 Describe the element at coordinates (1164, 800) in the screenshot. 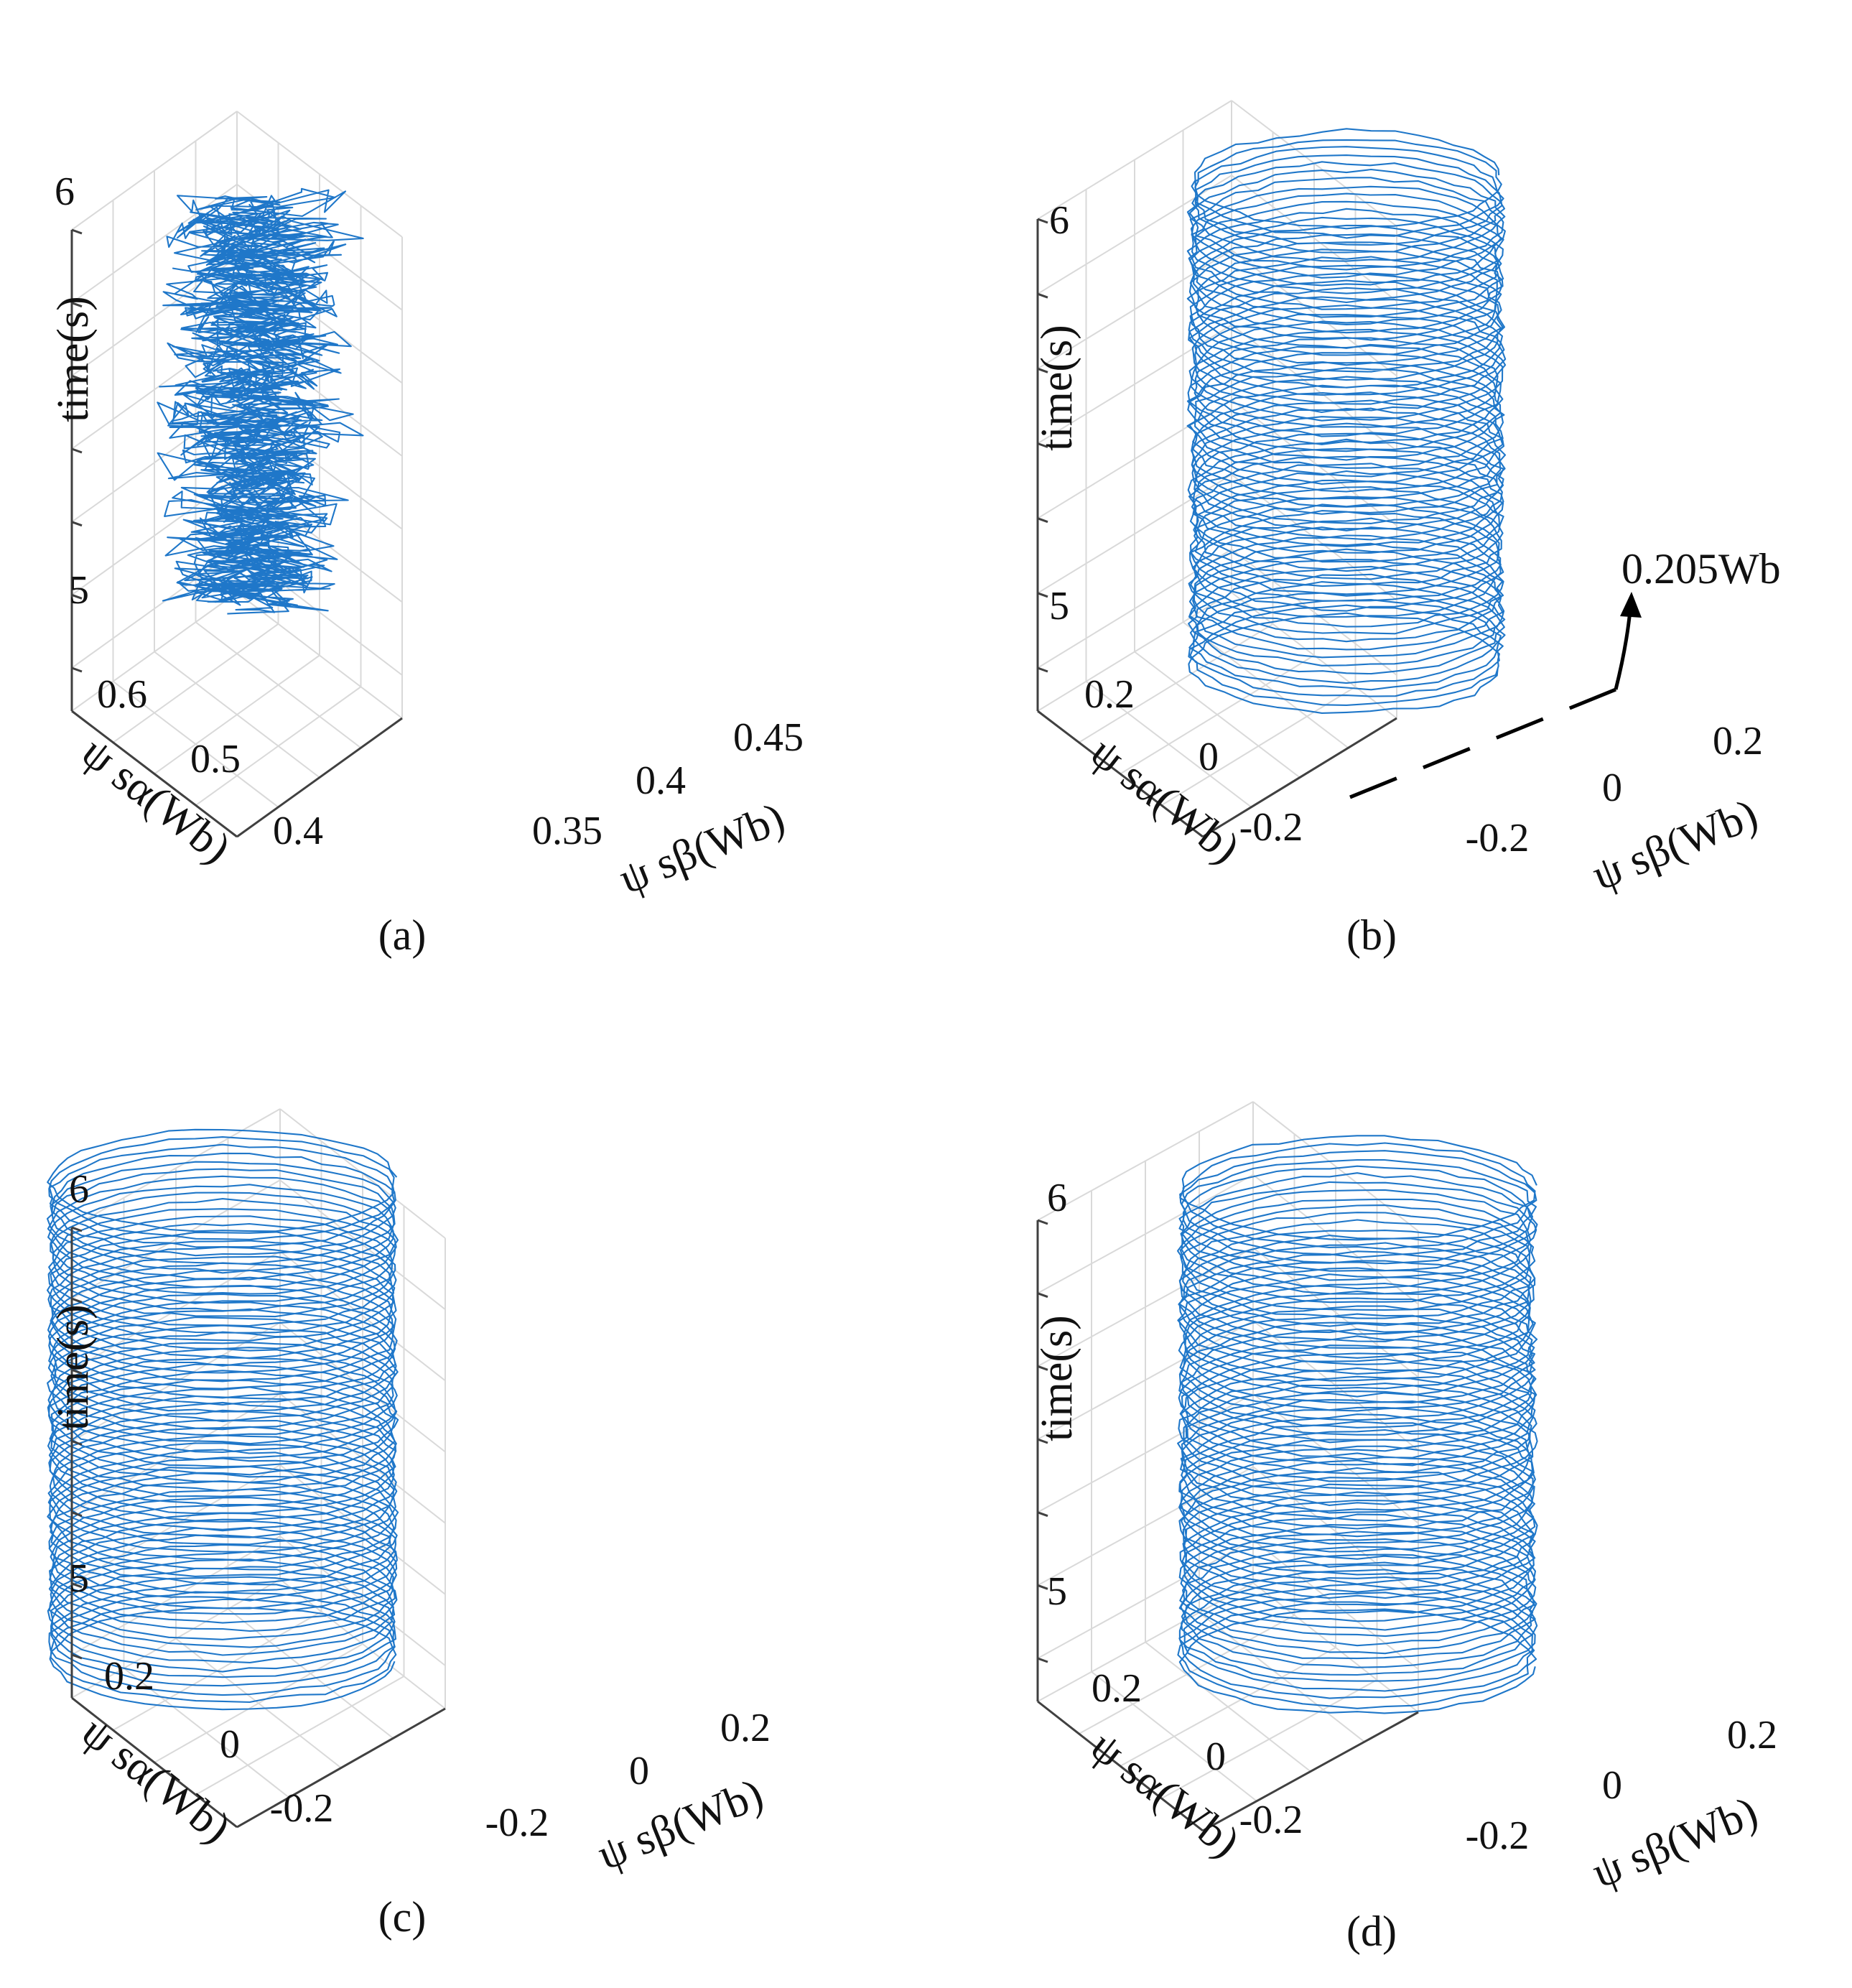

I see `x-axis-label: ψ sα(Wb)` at that location.